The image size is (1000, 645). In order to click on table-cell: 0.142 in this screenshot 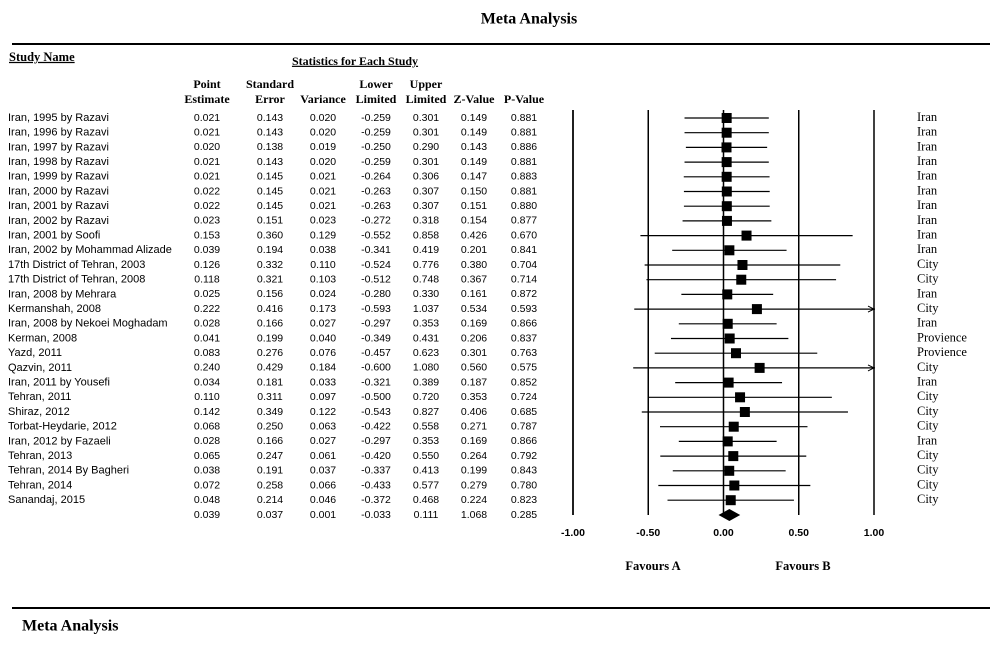, I will do `click(207, 412)`.